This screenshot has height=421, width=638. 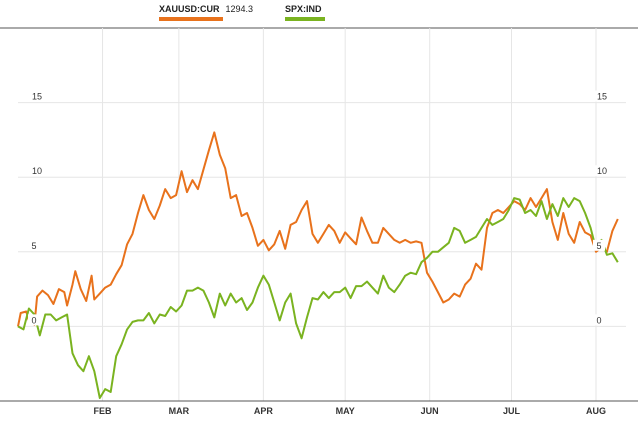 I want to click on legend-swatch-gold, so click(x=191, y=19).